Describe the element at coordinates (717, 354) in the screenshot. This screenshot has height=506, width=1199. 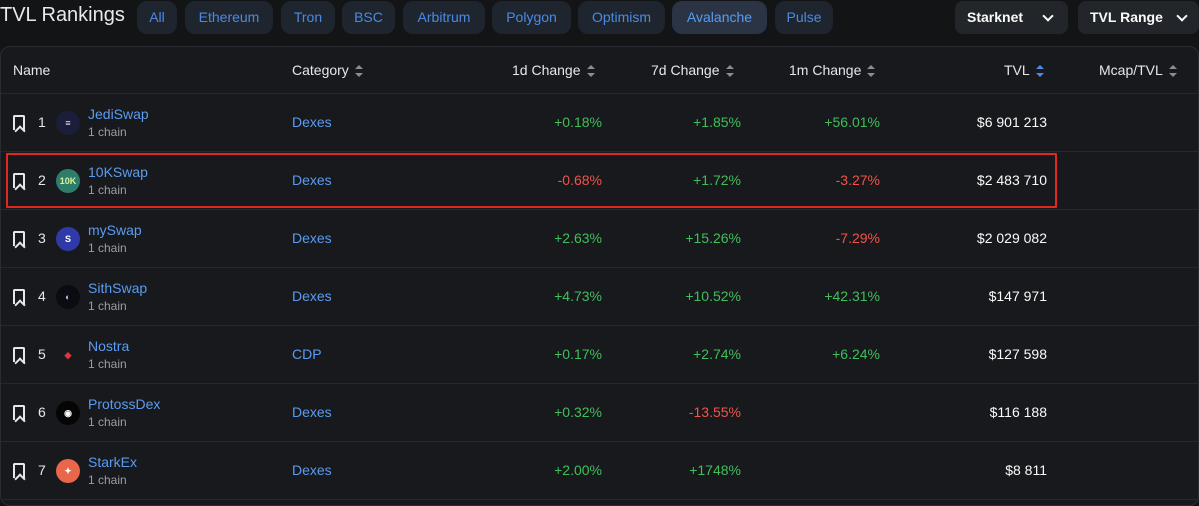
I see `change-7d: +2.74%` at that location.